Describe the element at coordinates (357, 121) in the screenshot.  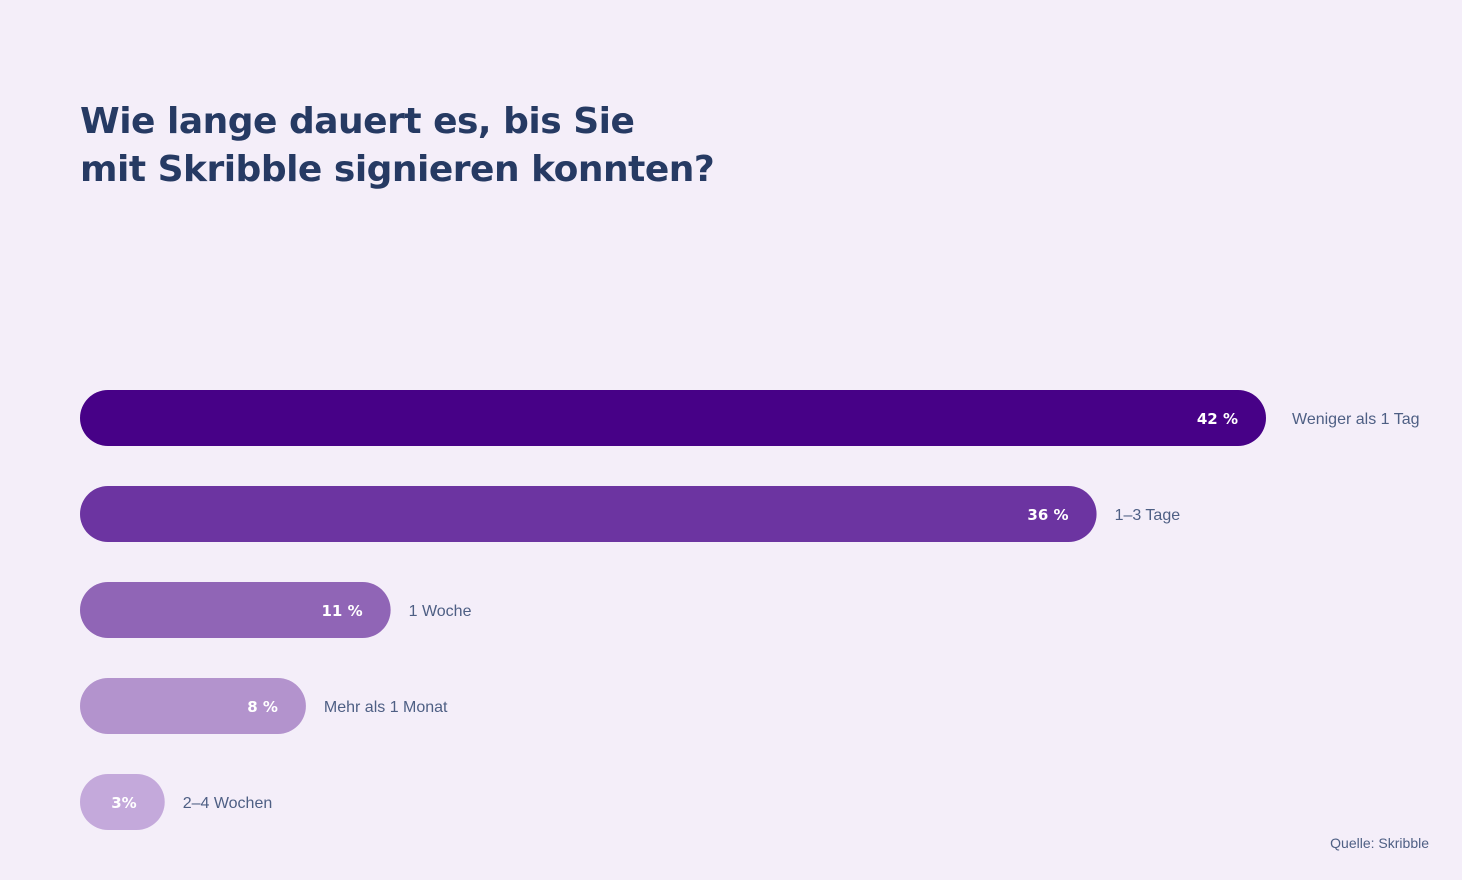
I see `chart-title-line-1: Wie lange dauert es, bis Sie` at that location.